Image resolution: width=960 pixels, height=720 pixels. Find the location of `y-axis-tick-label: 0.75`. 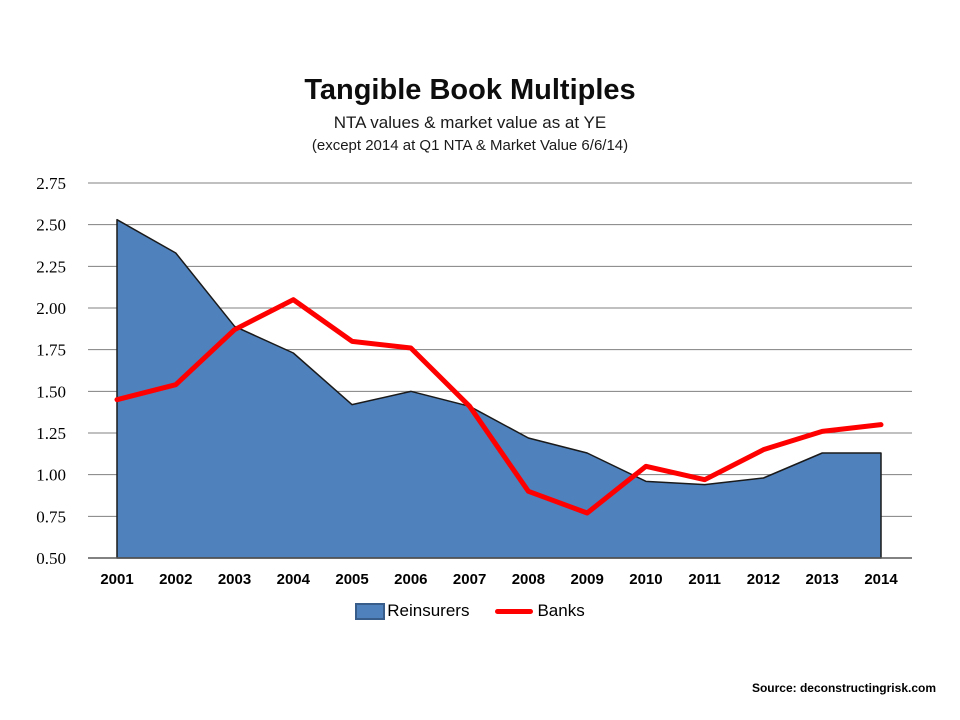

y-axis-tick-label: 0.75 is located at coordinates (51, 516).